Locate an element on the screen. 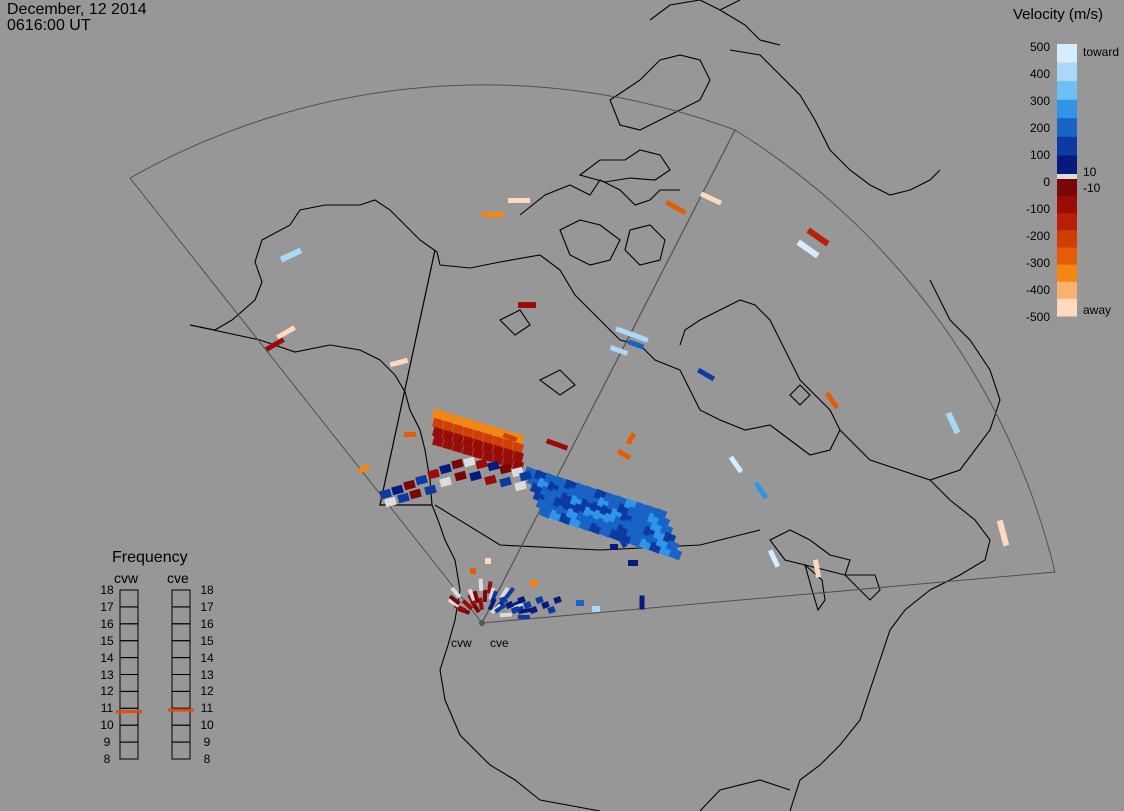 Image resolution: width=1124 pixels, height=811 pixels. frequency-level-label: 17 is located at coordinates (207, 606).